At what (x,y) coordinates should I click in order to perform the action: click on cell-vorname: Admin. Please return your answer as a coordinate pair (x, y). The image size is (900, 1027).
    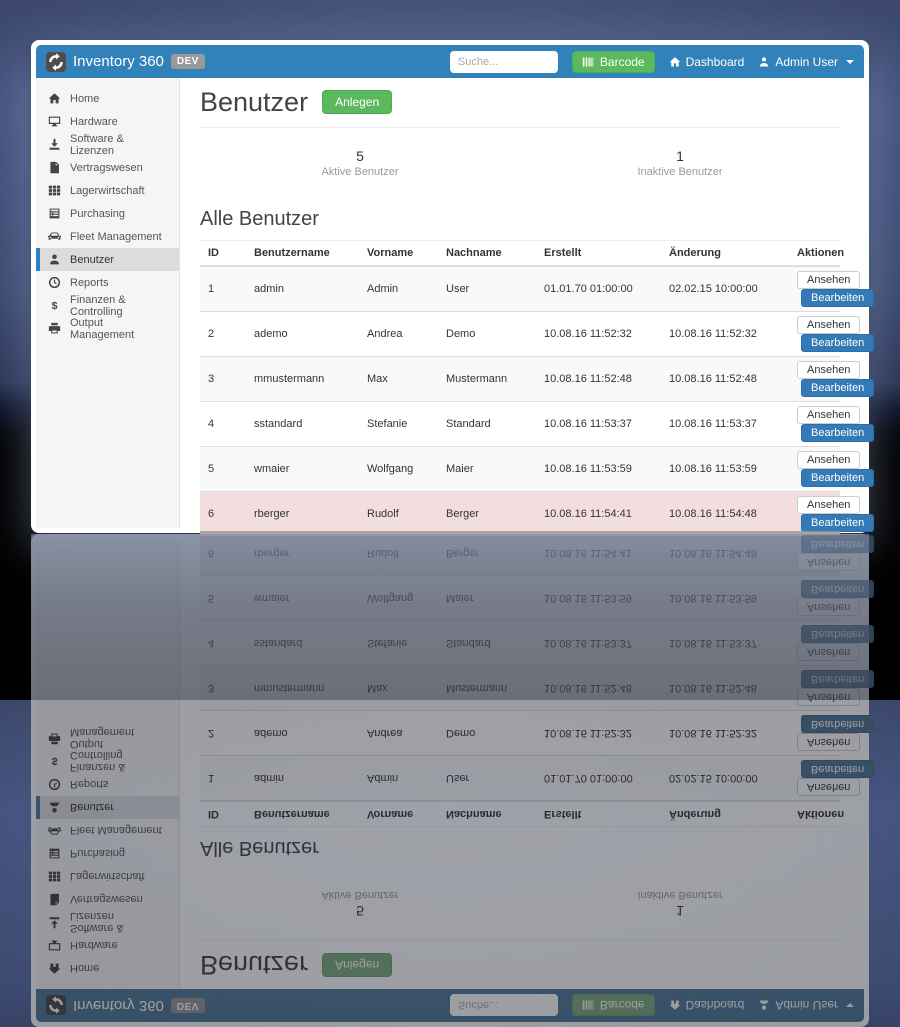
    Looking at the image, I should click on (398, 288).